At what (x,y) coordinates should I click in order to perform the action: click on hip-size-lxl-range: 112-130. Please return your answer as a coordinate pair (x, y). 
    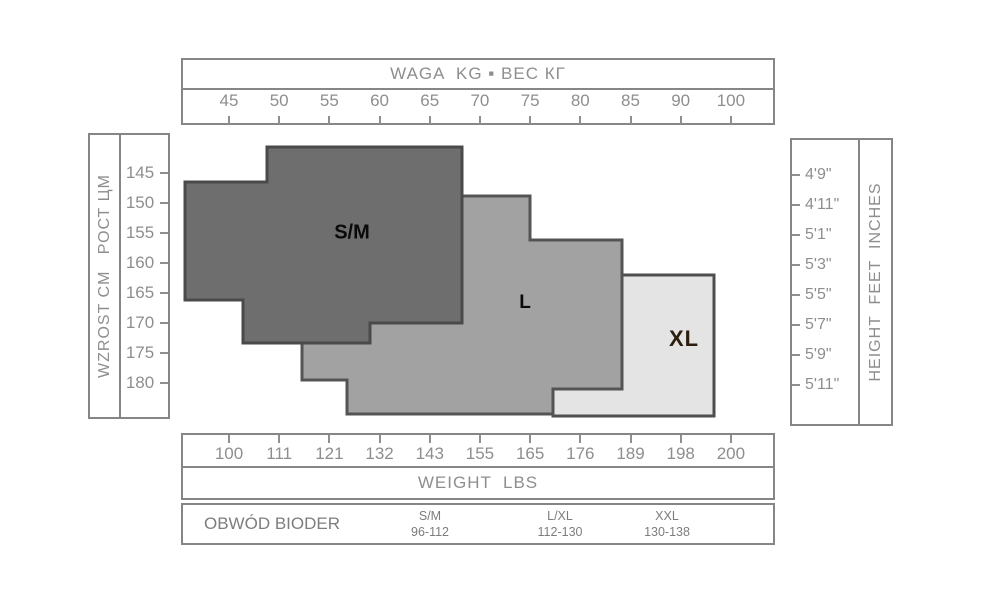
    Looking at the image, I should click on (560, 532).